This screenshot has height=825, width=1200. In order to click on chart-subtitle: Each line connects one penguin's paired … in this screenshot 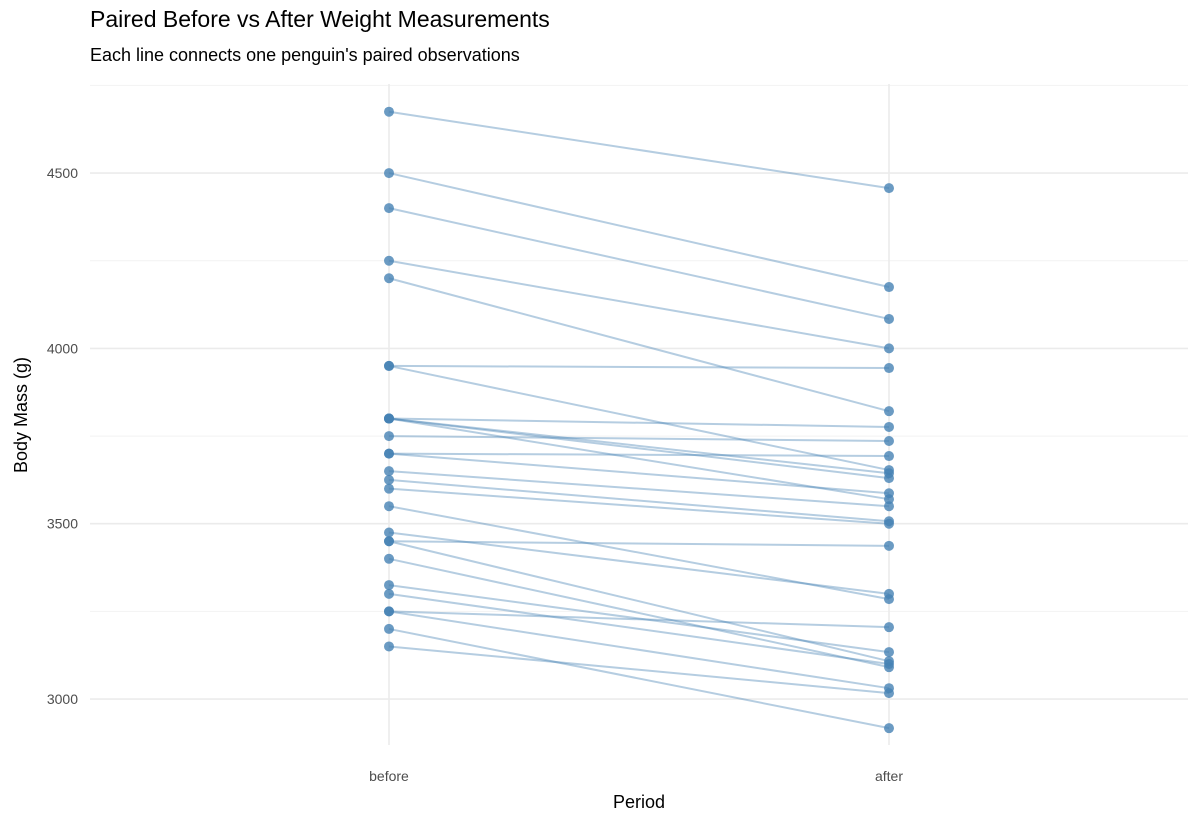, I will do `click(305, 55)`.